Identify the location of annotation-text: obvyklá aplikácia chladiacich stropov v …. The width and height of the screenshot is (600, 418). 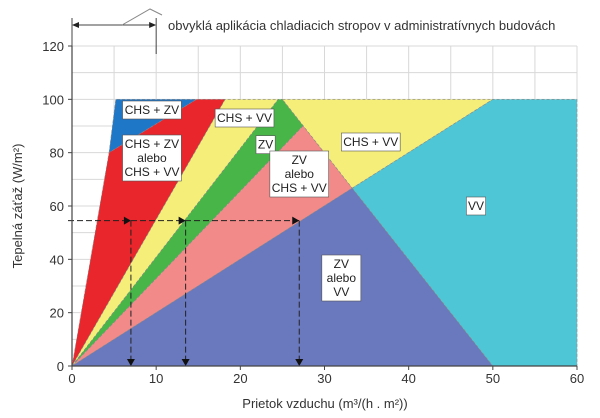
(361, 25).